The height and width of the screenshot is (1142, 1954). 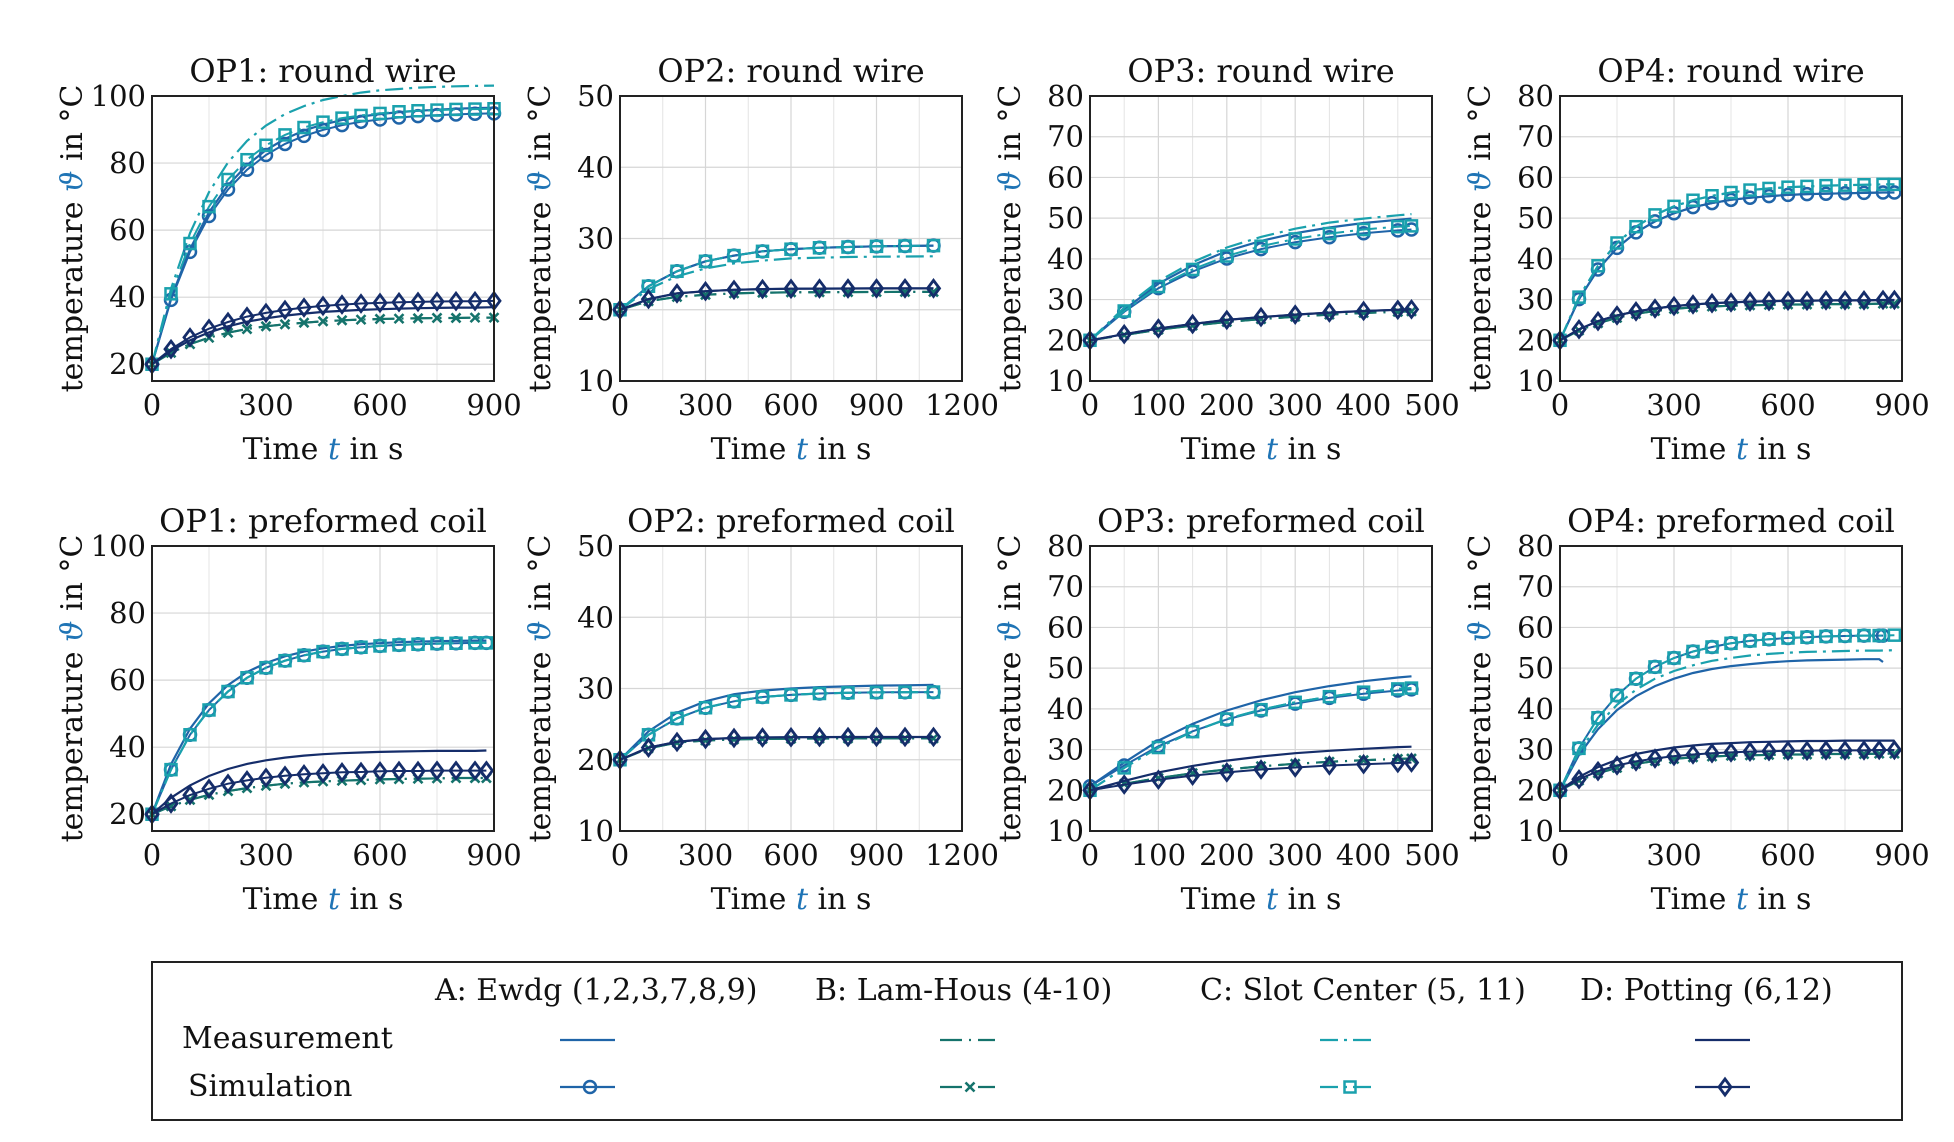 What do you see at coordinates (323, 521) in the screenshot?
I see `chart-title: OP1: preformed coil` at bounding box center [323, 521].